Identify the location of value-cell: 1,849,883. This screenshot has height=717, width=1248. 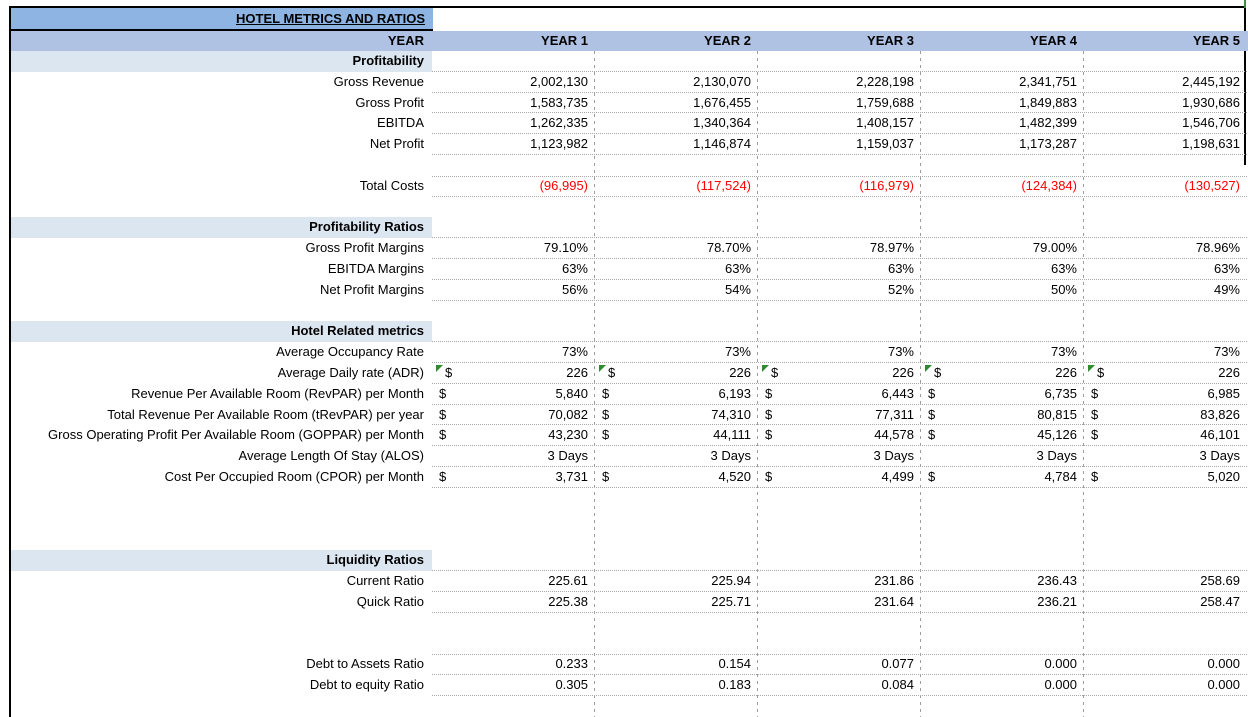
(1048, 102).